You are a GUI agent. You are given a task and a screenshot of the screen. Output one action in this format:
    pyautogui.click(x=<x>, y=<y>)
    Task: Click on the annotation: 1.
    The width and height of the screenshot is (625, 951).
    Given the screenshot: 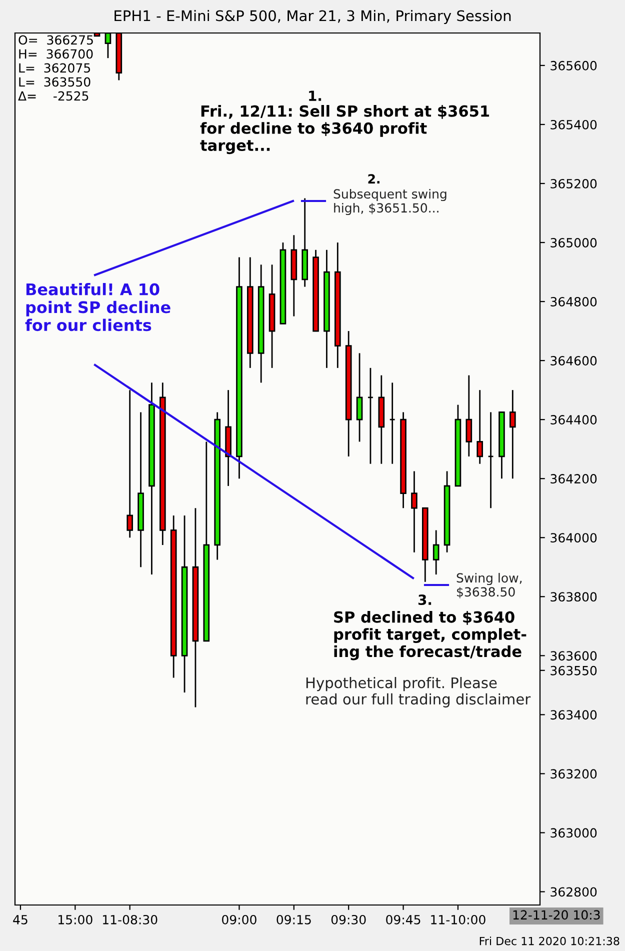 What is the action you would take?
    pyautogui.click(x=315, y=95)
    